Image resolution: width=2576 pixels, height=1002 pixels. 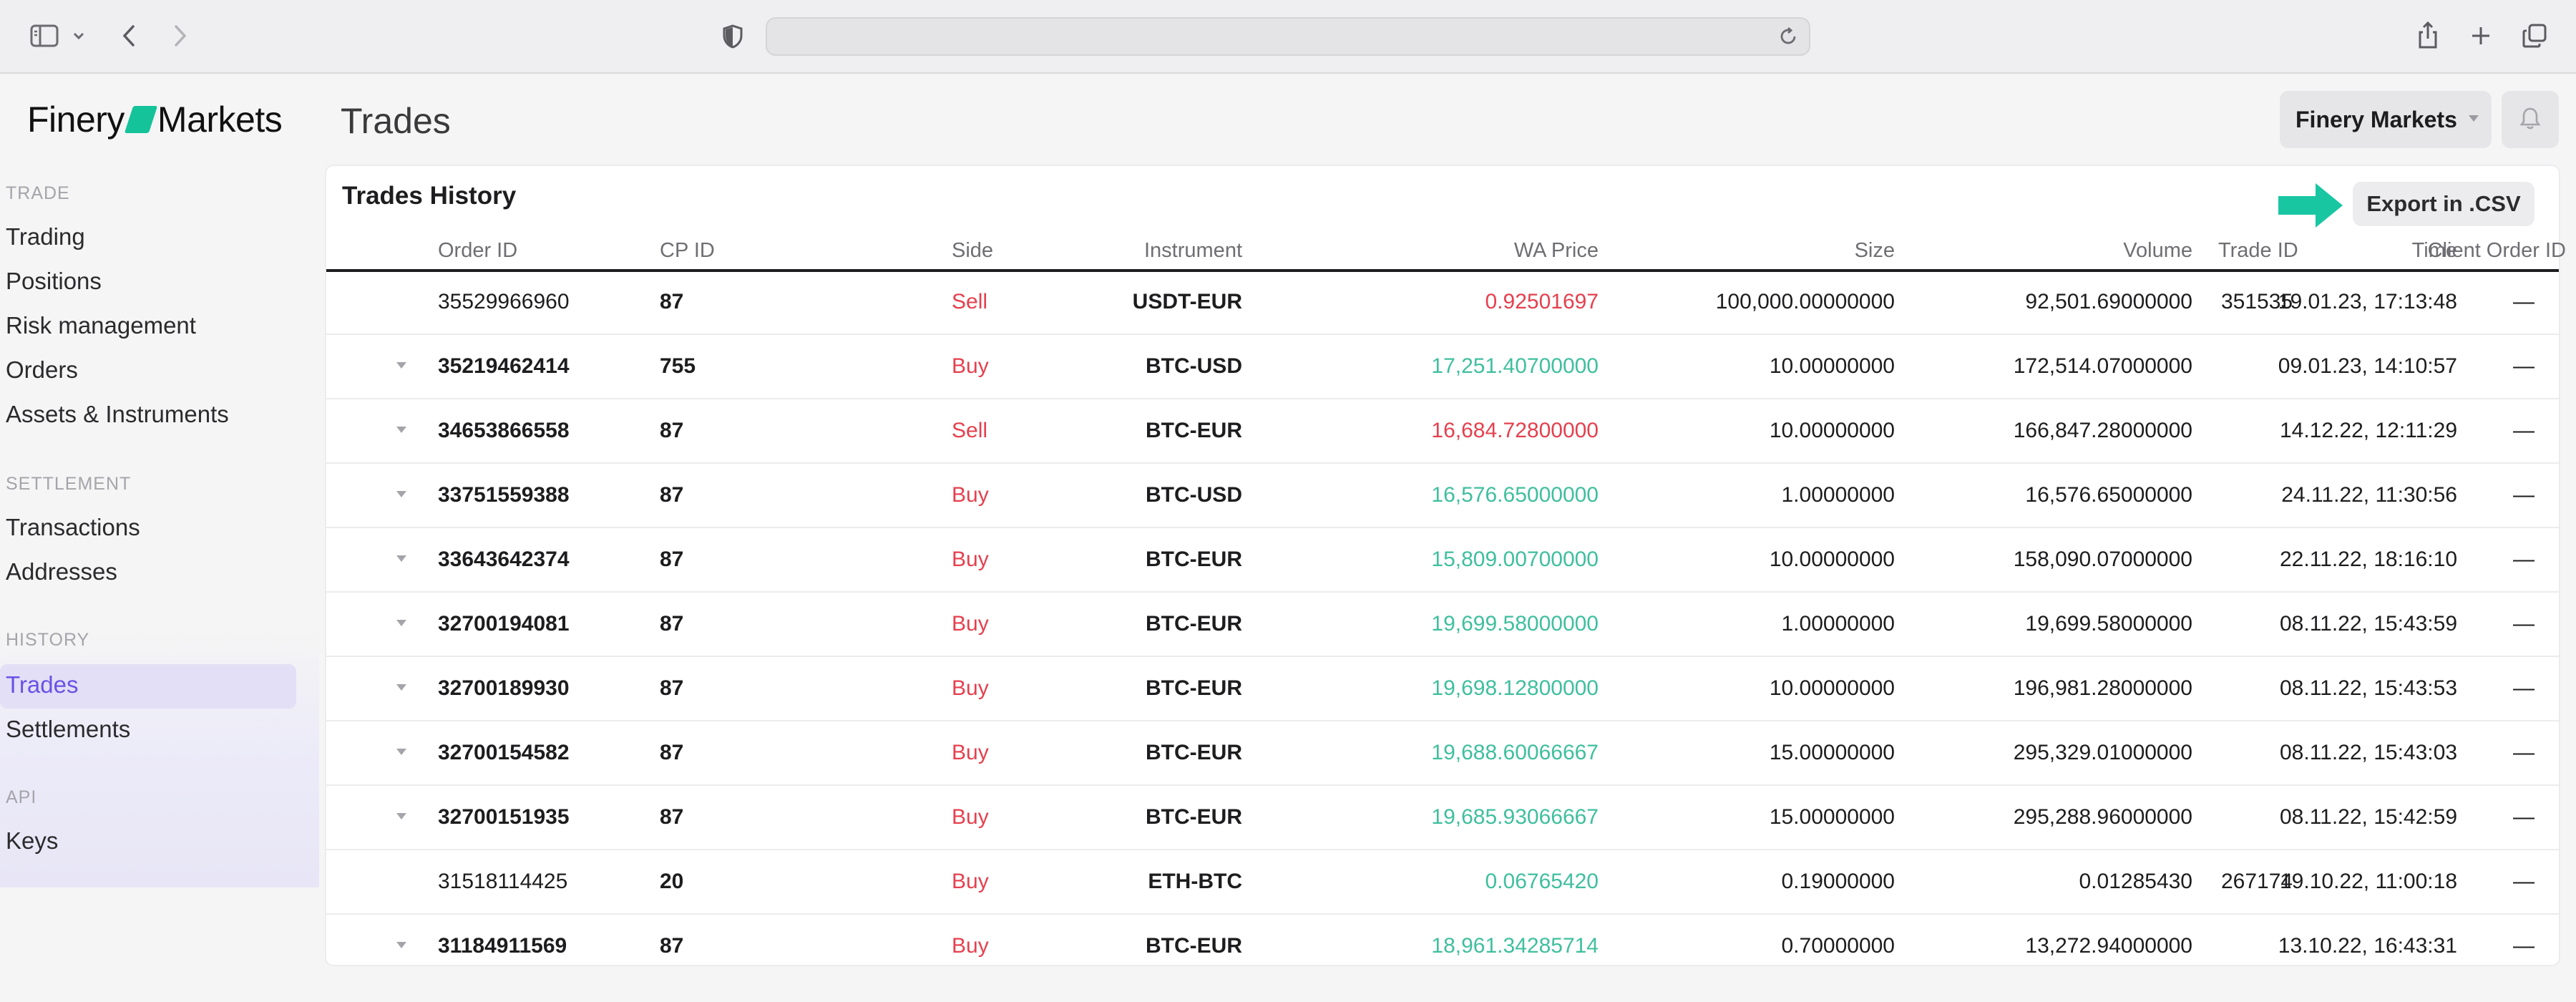 I want to click on column-header-side: Side, so click(x=973, y=250).